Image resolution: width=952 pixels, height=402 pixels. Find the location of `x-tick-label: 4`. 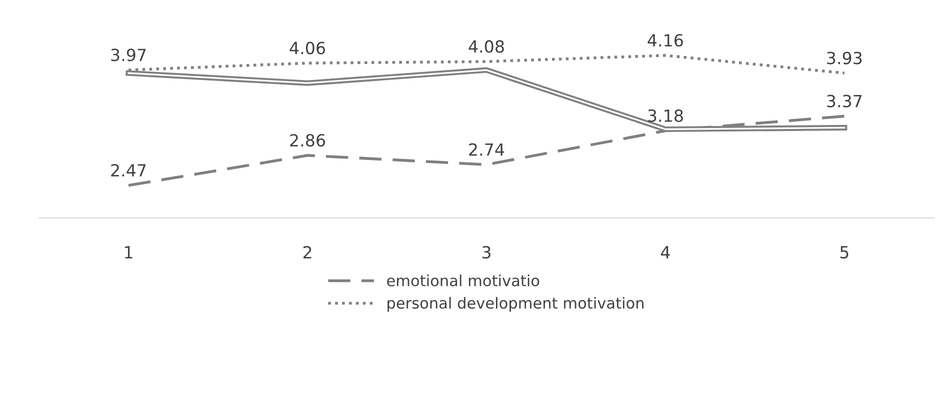

x-tick-label: 4 is located at coordinates (665, 252).